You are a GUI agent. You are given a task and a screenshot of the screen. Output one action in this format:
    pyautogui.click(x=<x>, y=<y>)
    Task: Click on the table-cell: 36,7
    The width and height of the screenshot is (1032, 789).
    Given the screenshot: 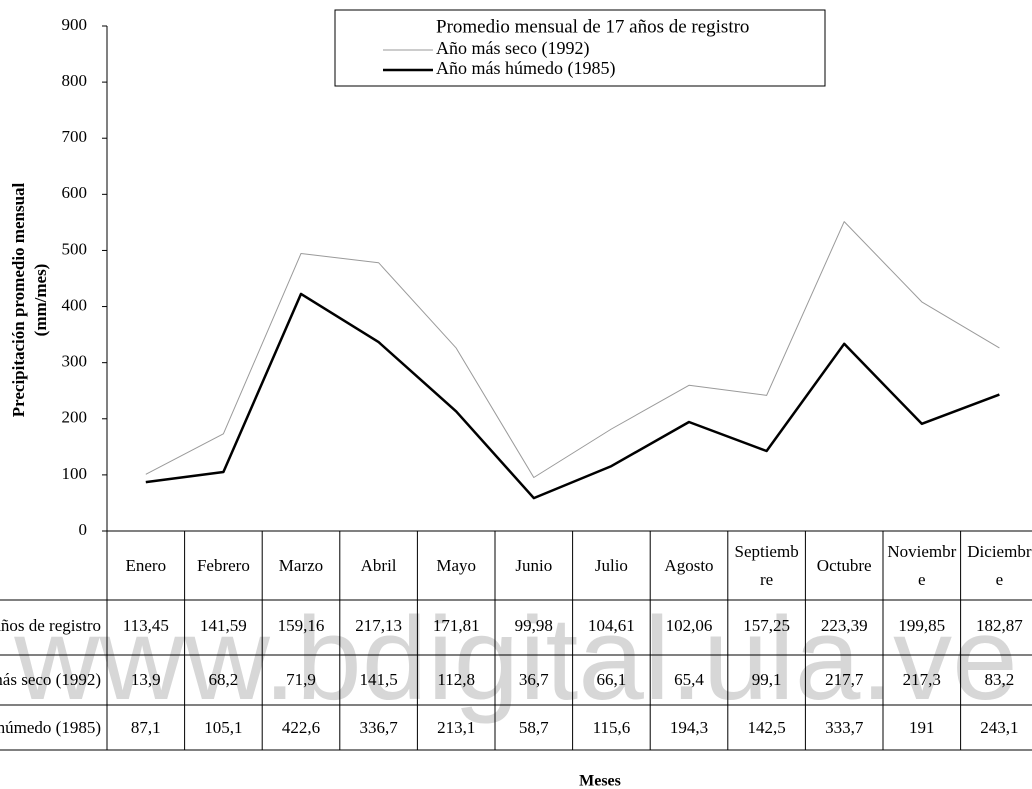 What is the action you would take?
    pyautogui.click(x=534, y=679)
    